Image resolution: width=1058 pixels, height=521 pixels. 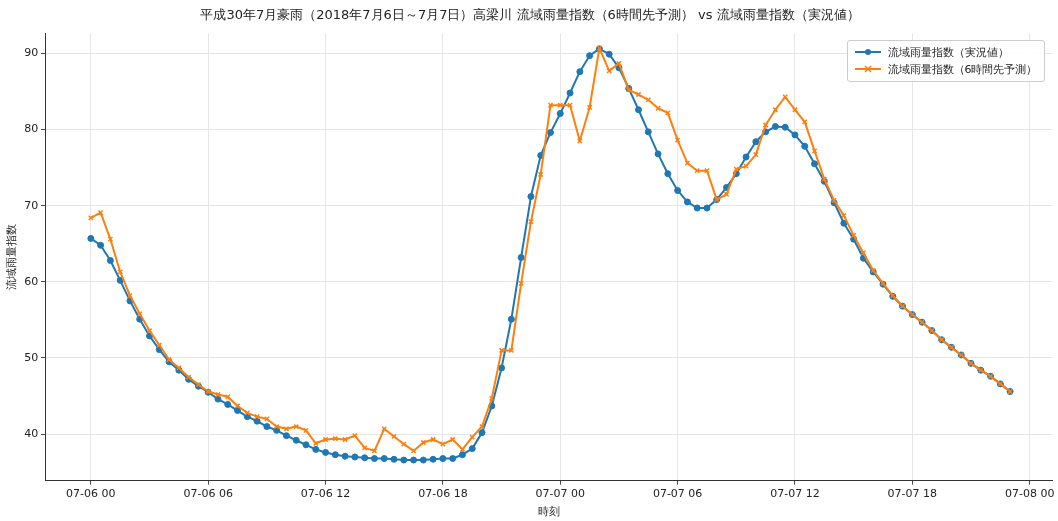 What do you see at coordinates (795, 494) in the screenshot?
I see `x-tick-label: 07-07 12` at bounding box center [795, 494].